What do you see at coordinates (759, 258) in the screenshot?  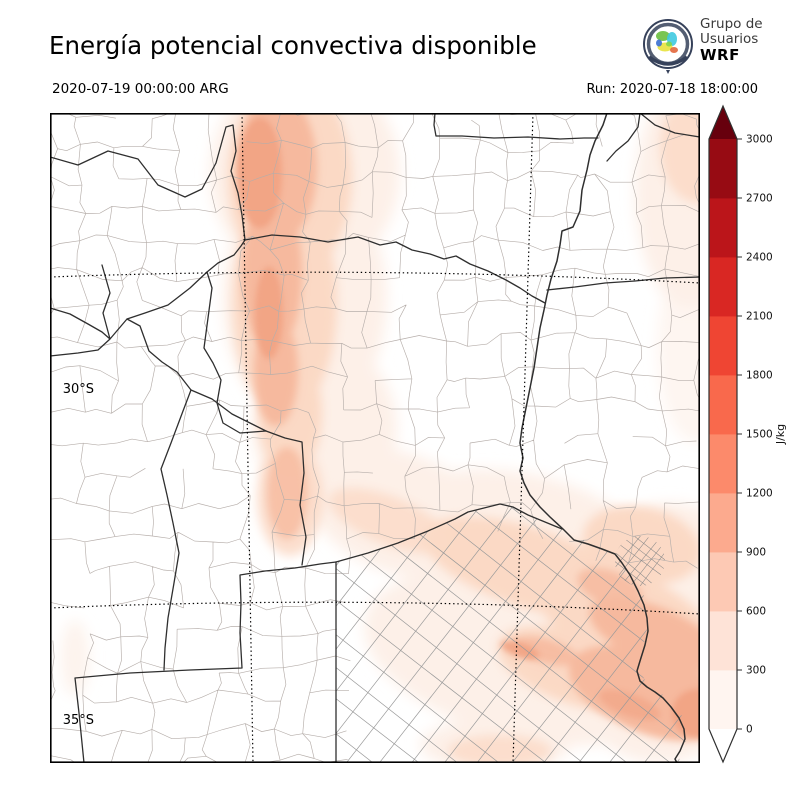 I see `svg-text: 2400` at bounding box center [759, 258].